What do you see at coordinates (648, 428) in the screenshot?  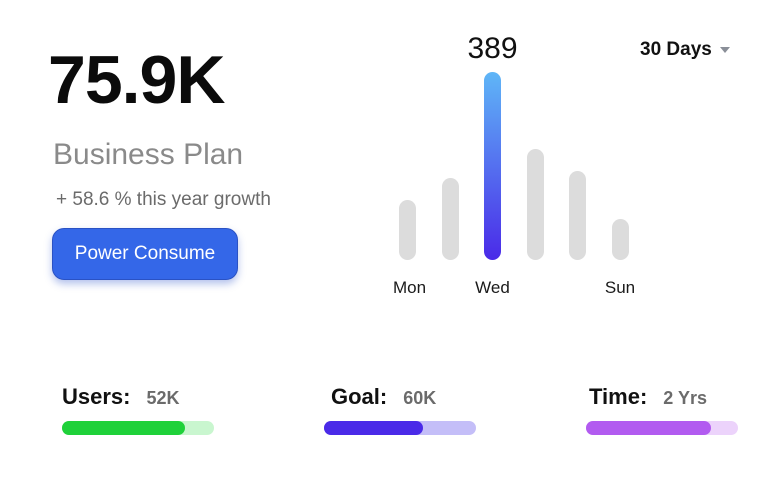 I see `time-progress-fill` at bounding box center [648, 428].